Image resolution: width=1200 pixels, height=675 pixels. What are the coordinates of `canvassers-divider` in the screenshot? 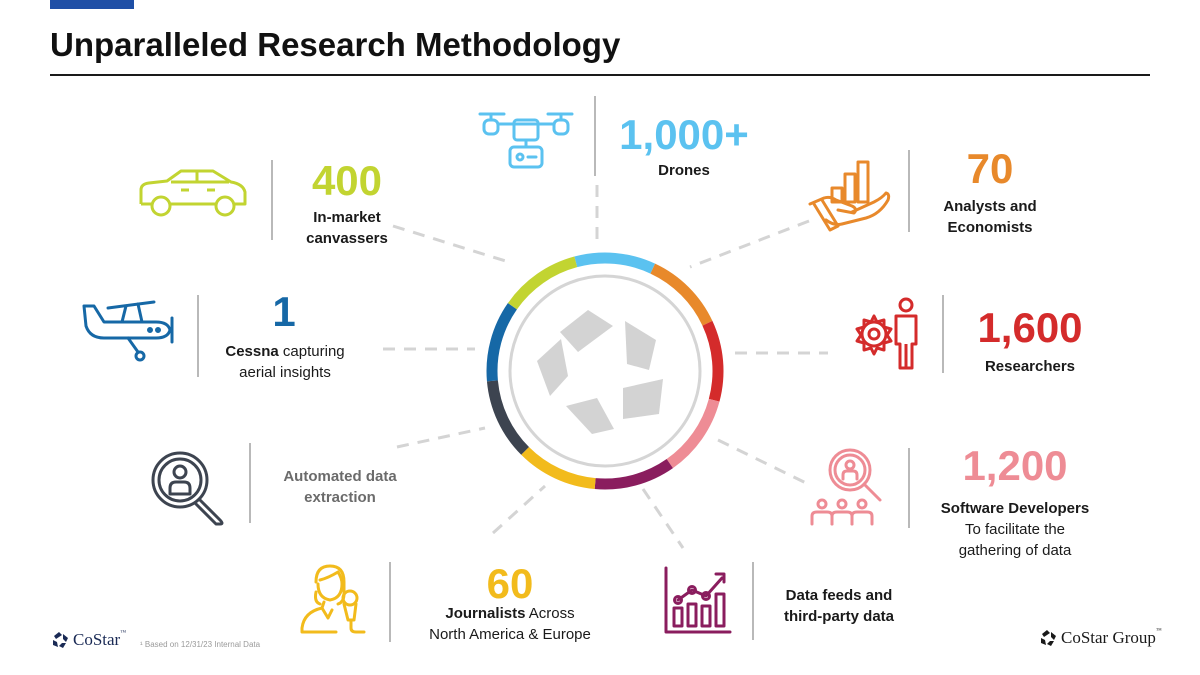 It's located at (272, 200).